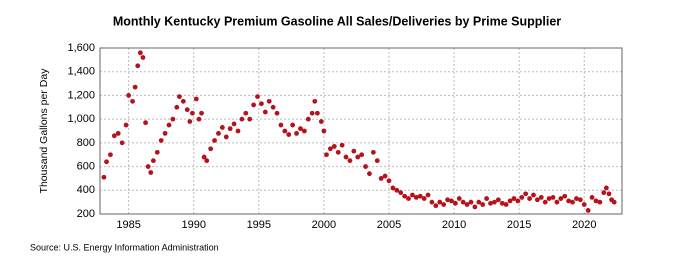 This screenshot has height=280, width=675. I want to click on y-tick-label: 400, so click(86, 190).